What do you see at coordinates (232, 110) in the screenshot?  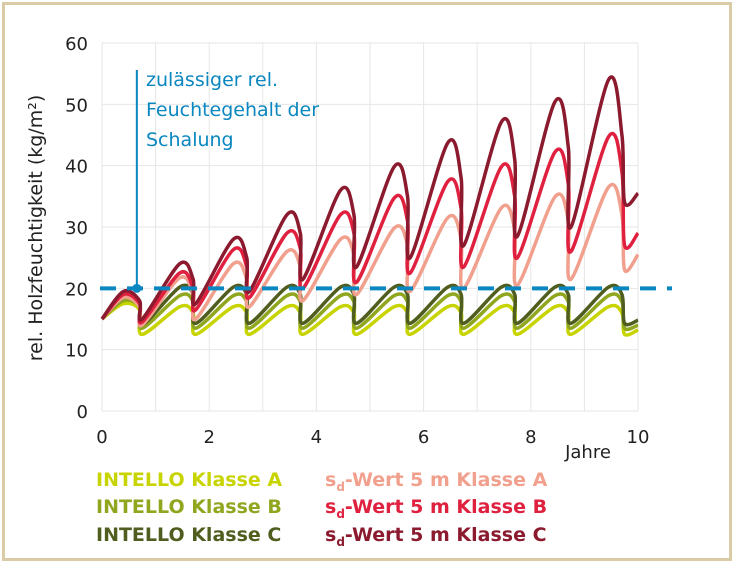 I see `annotation-text-line-2: Feuchtegehalt der` at bounding box center [232, 110].